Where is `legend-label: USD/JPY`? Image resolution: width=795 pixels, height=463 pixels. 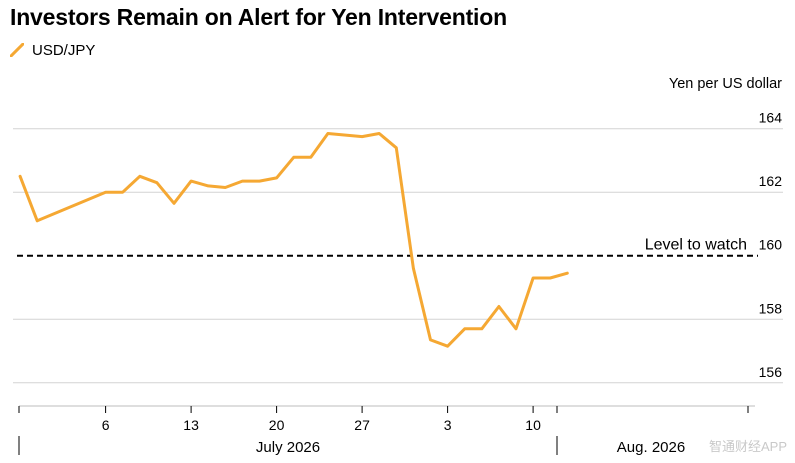 legend-label: USD/JPY is located at coordinates (64, 50).